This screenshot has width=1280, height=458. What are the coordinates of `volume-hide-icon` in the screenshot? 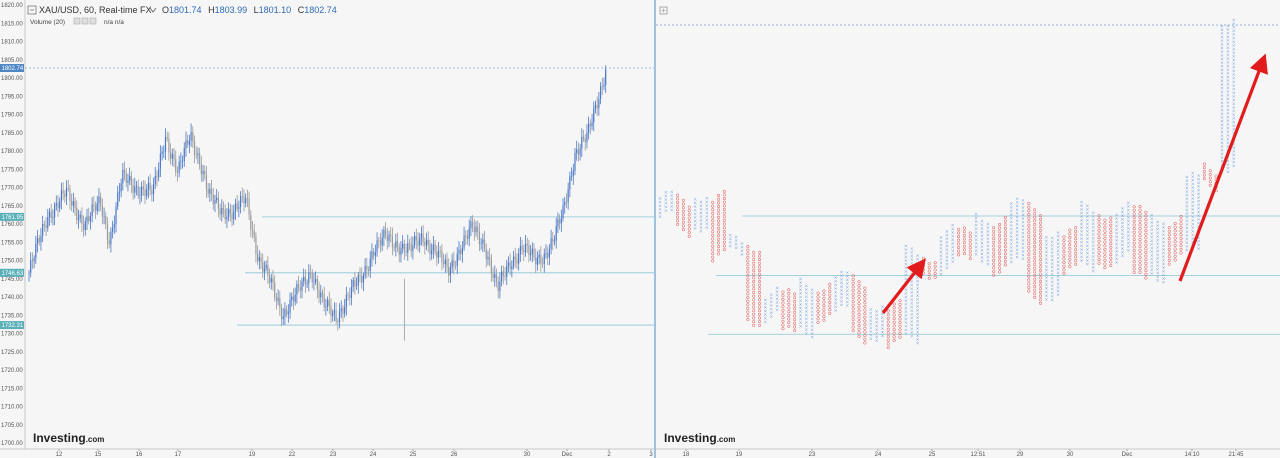 It's located at (85, 21).